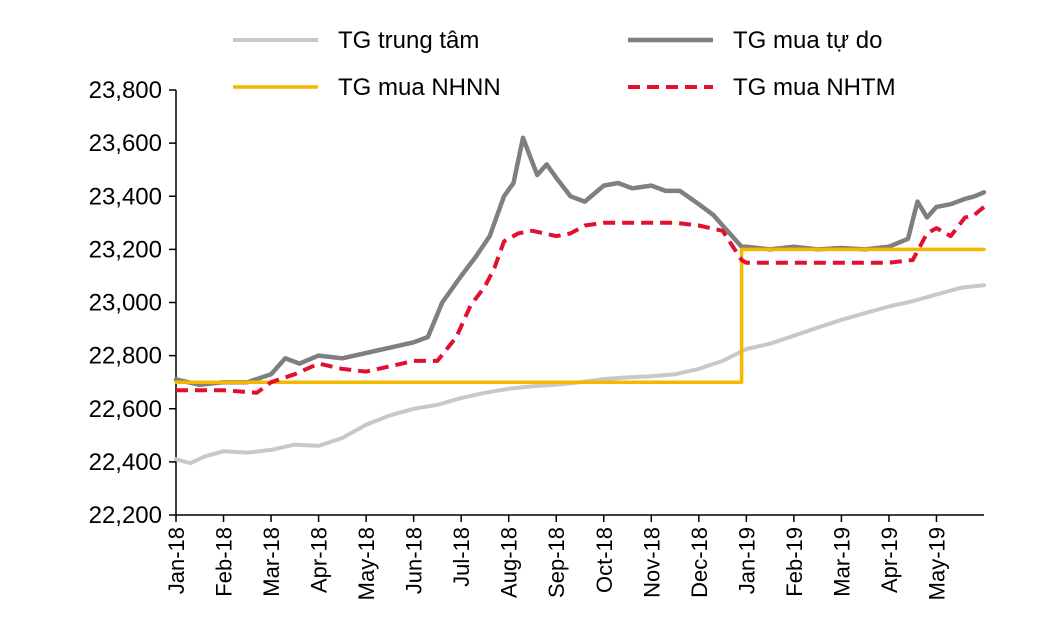 The image size is (1050, 630). I want to click on x-tick-label: Jan-18, so click(176, 560).